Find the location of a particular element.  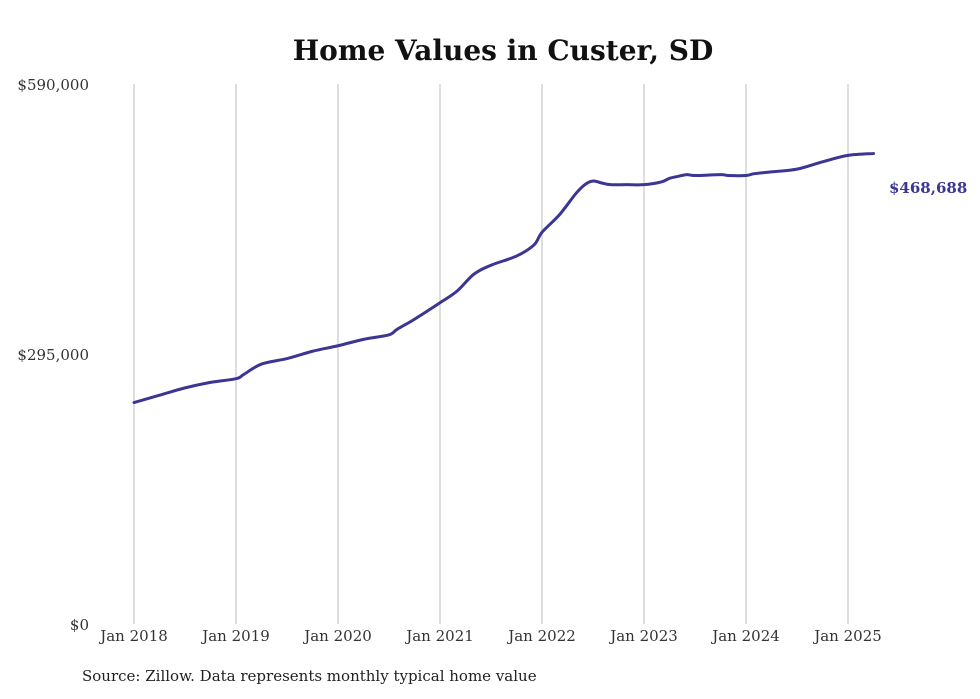

x-tick-label: Jan 2020 is located at coordinates (337, 636).